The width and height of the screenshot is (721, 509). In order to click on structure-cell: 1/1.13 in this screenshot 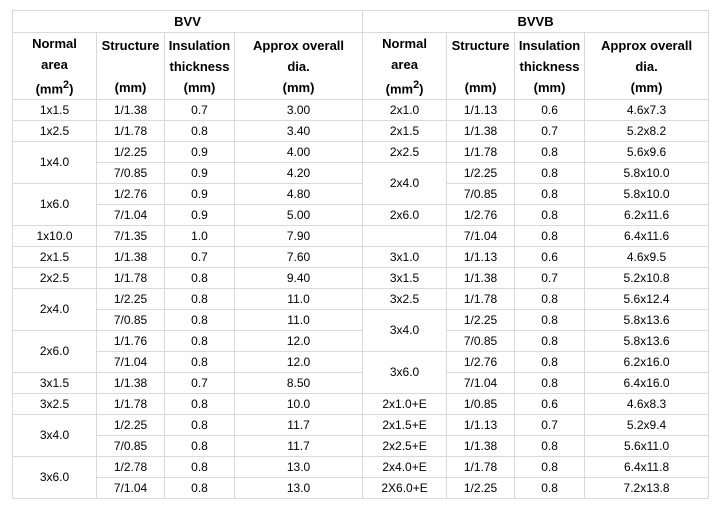, I will do `click(481, 110)`.